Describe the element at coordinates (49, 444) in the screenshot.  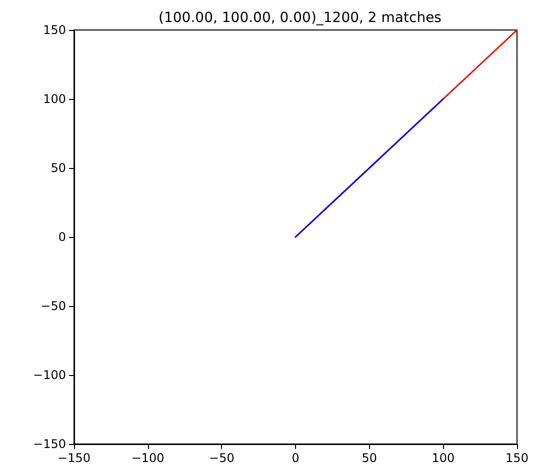
I see `y-tick-label: −150` at that location.